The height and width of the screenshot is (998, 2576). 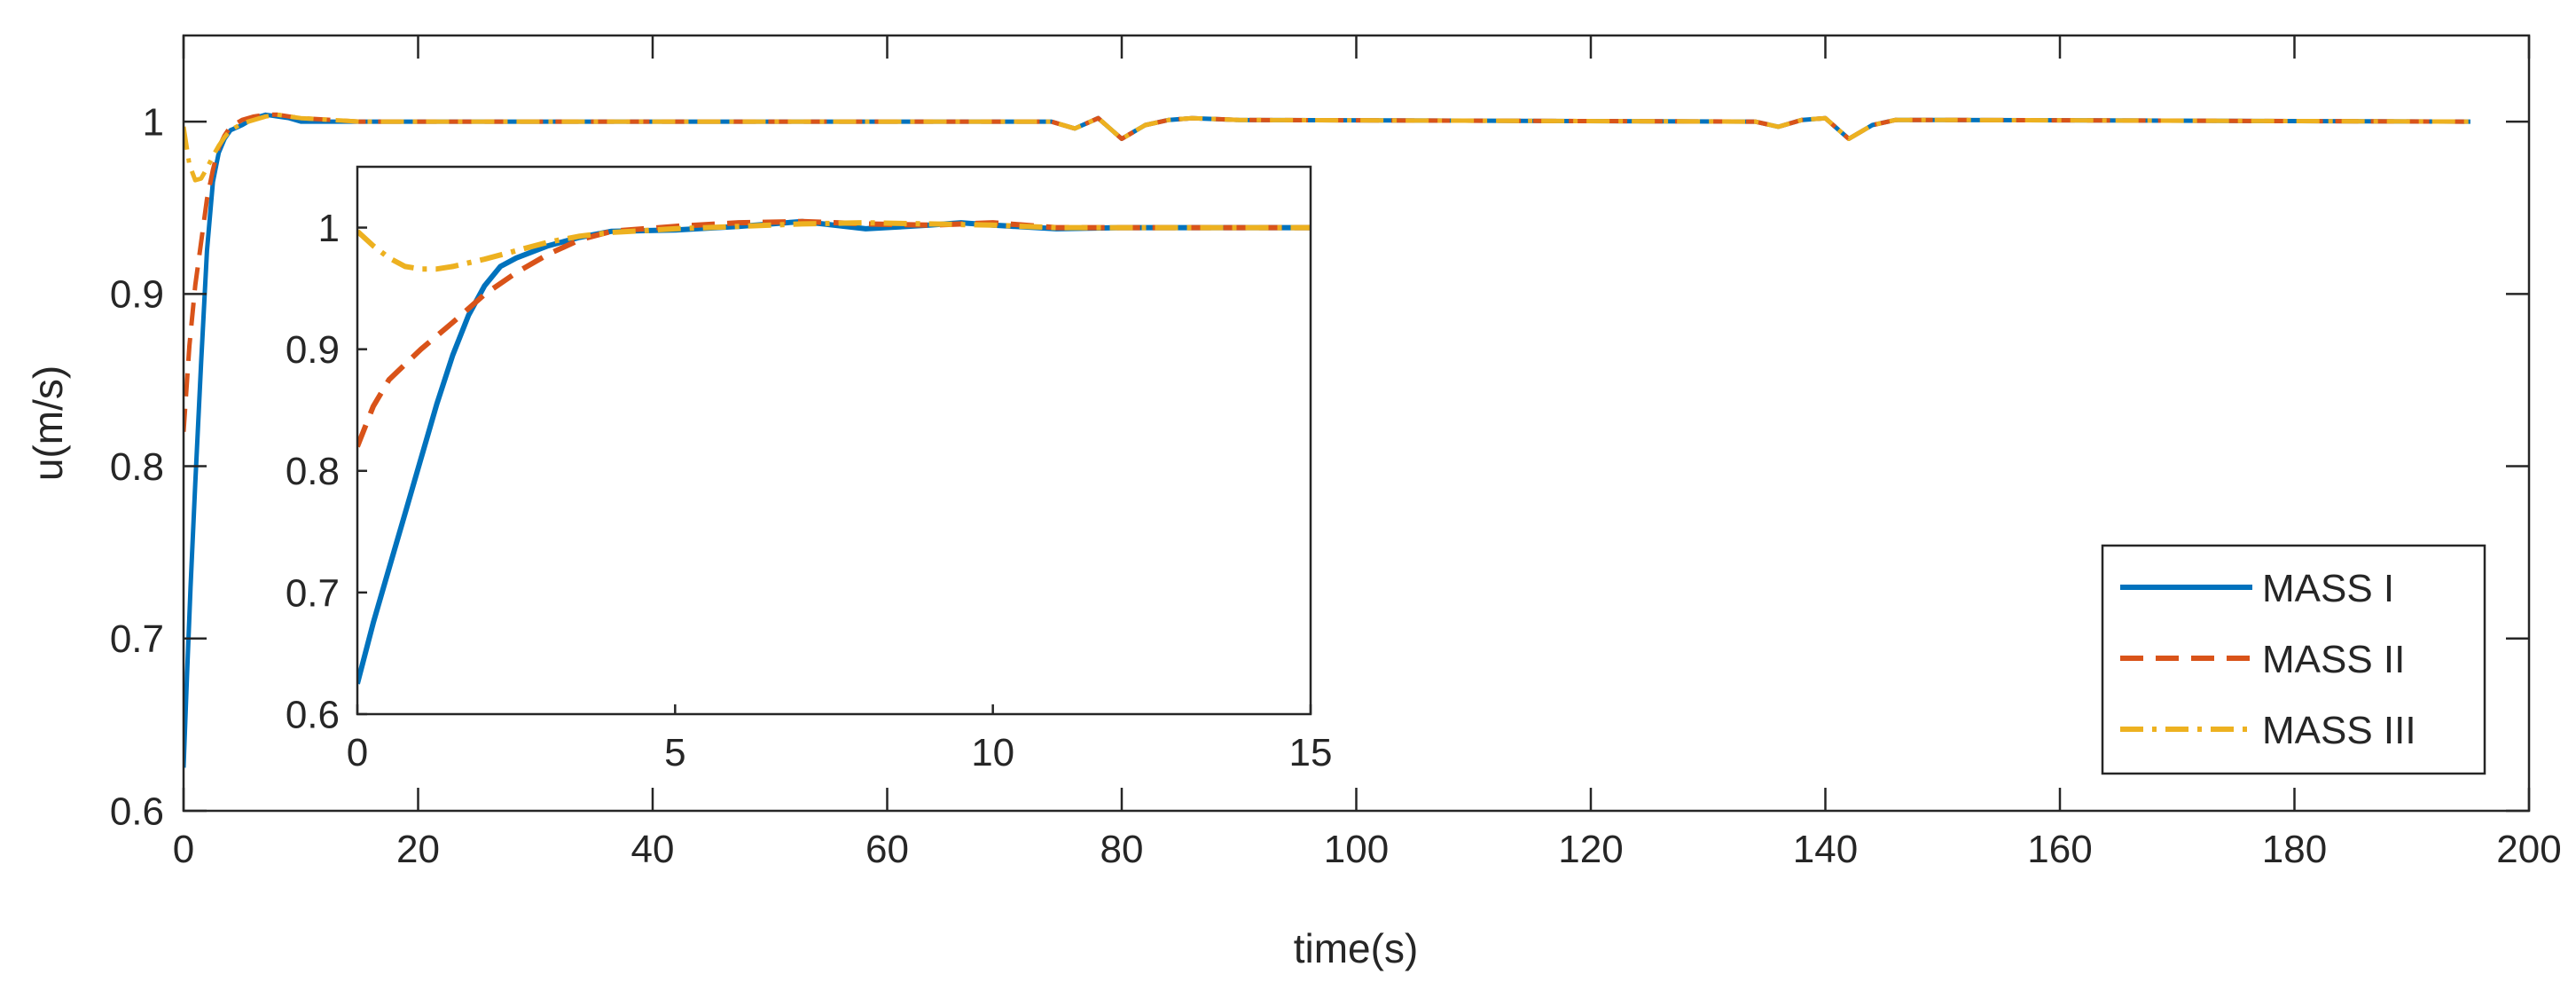 I want to click on main-x-tick-label: 140, so click(x=1825, y=849).